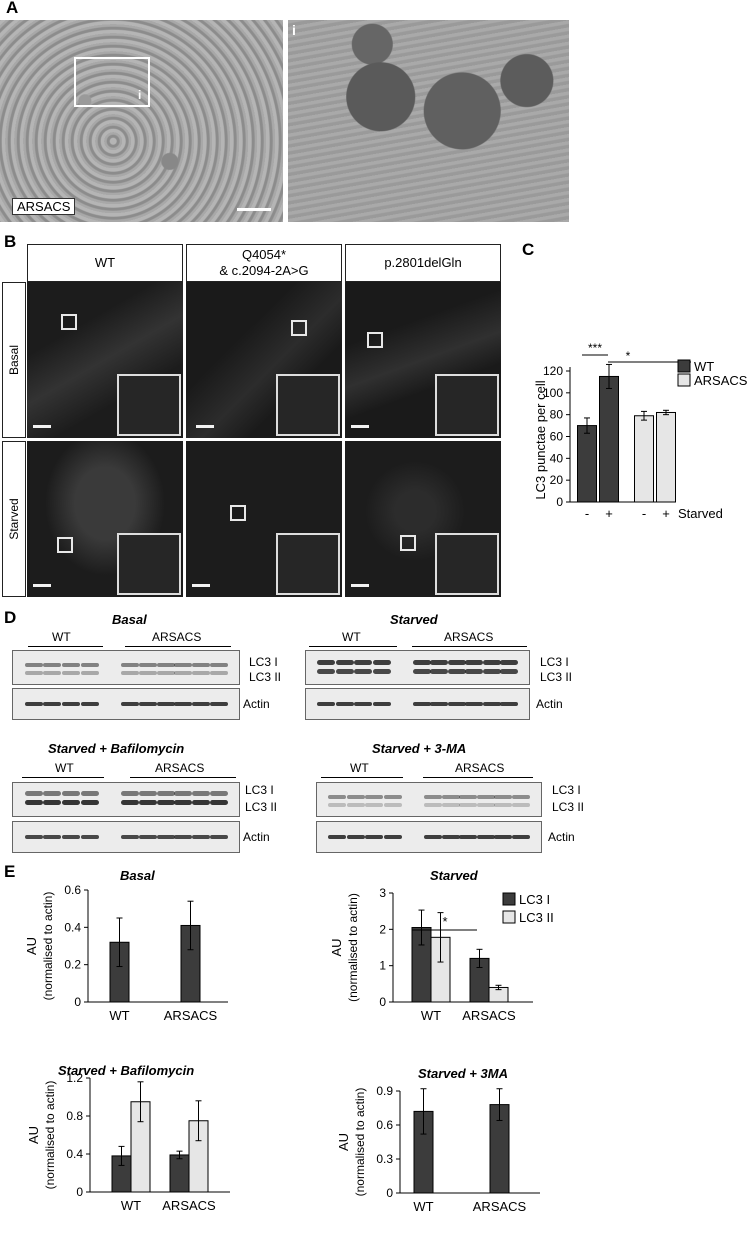 The height and width of the screenshot is (1245, 752). I want to click on blot-title-3ma: Starved + 3-MA, so click(419, 748).